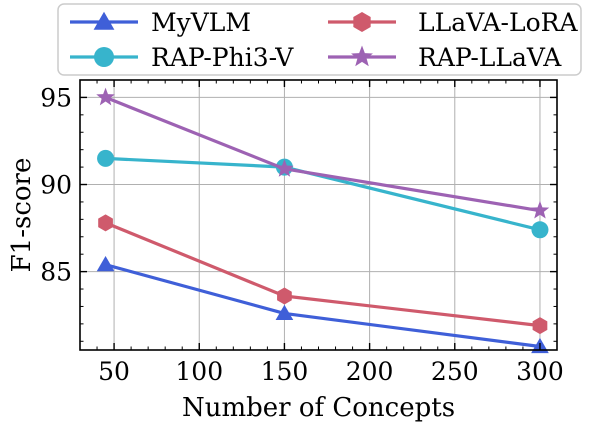 This screenshot has width=589, height=428. What do you see at coordinates (201, 22) in the screenshot?
I see `legend-label: MyVLM` at bounding box center [201, 22].